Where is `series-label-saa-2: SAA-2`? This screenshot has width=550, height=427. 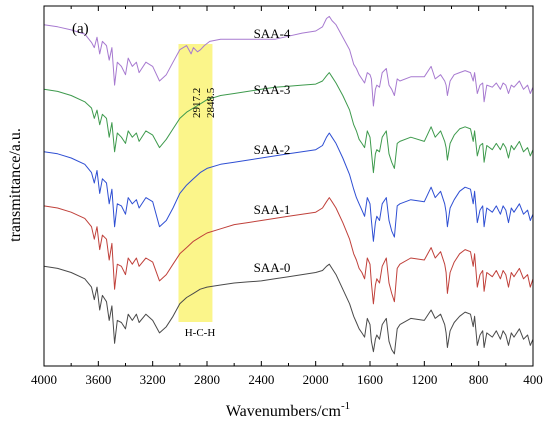 series-label-saa-2: SAA-2 is located at coordinates (272, 149).